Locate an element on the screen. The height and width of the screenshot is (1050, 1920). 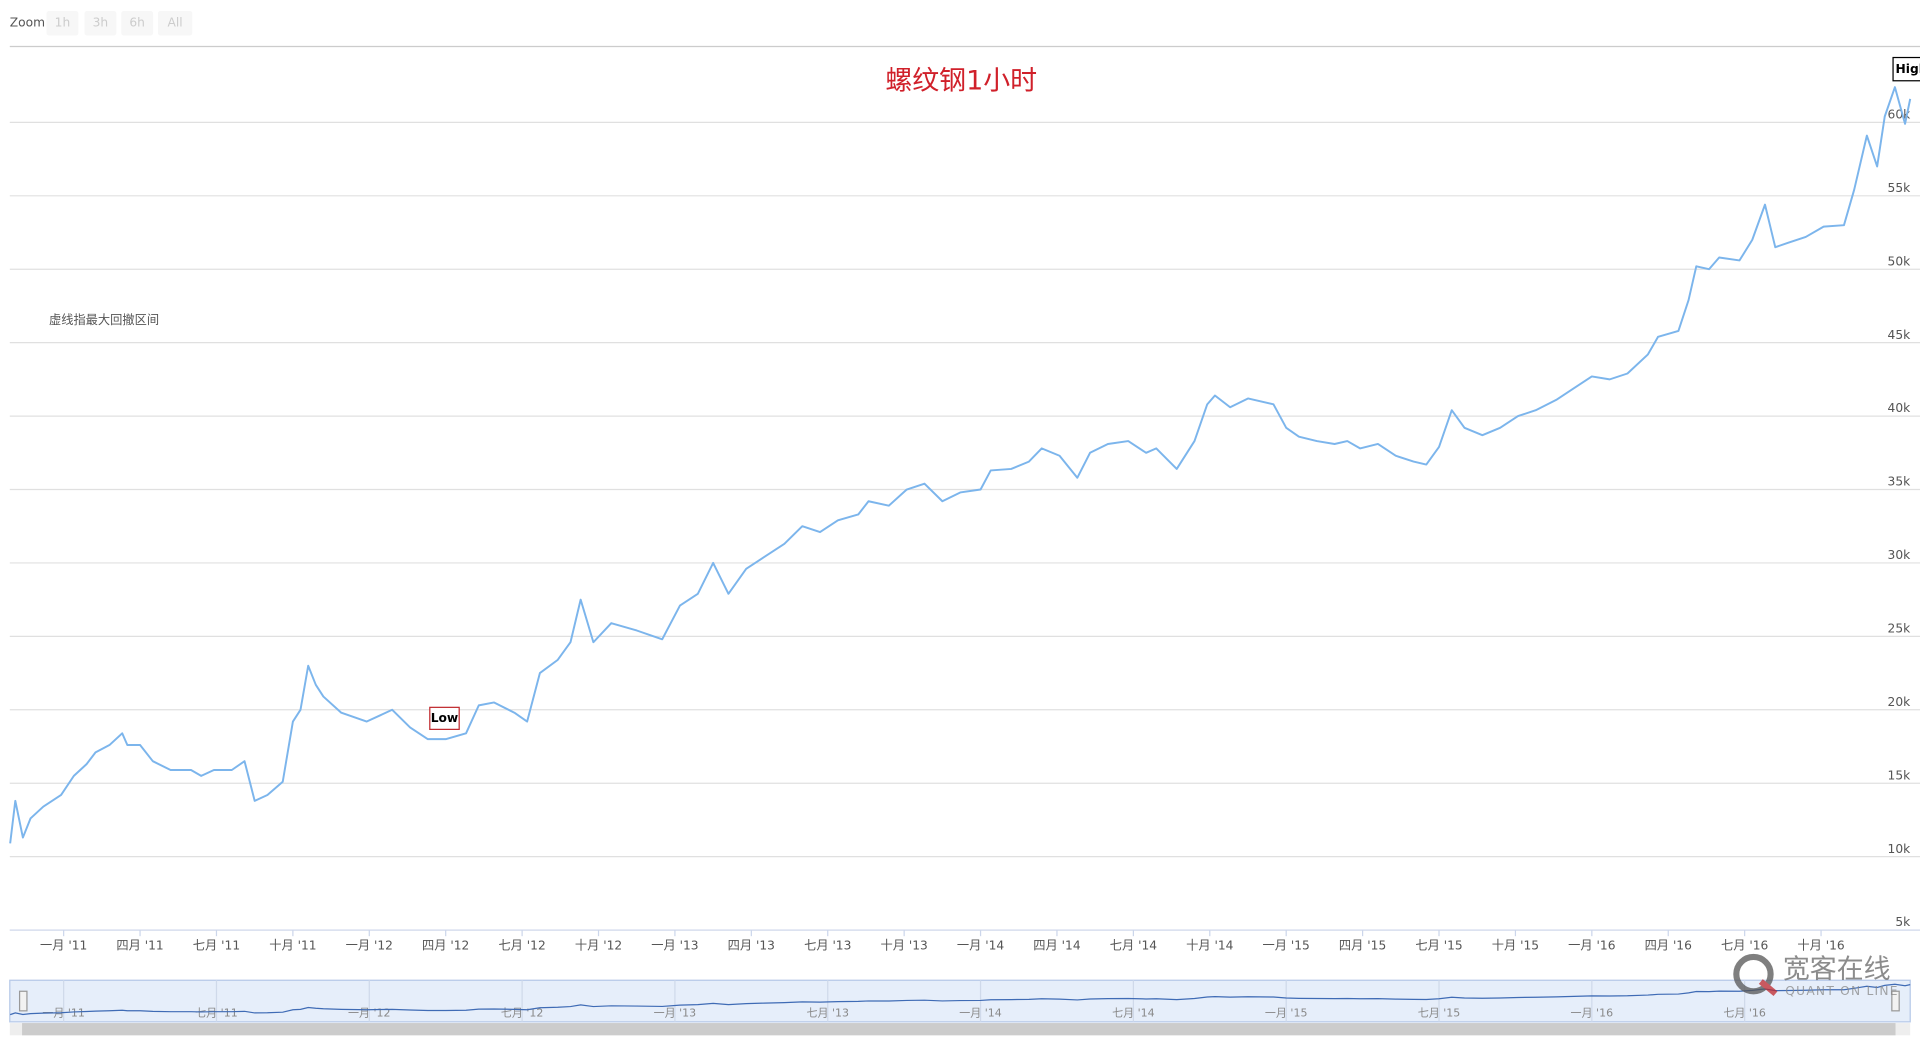
zoom-label: Zoom is located at coordinates (27, 23).